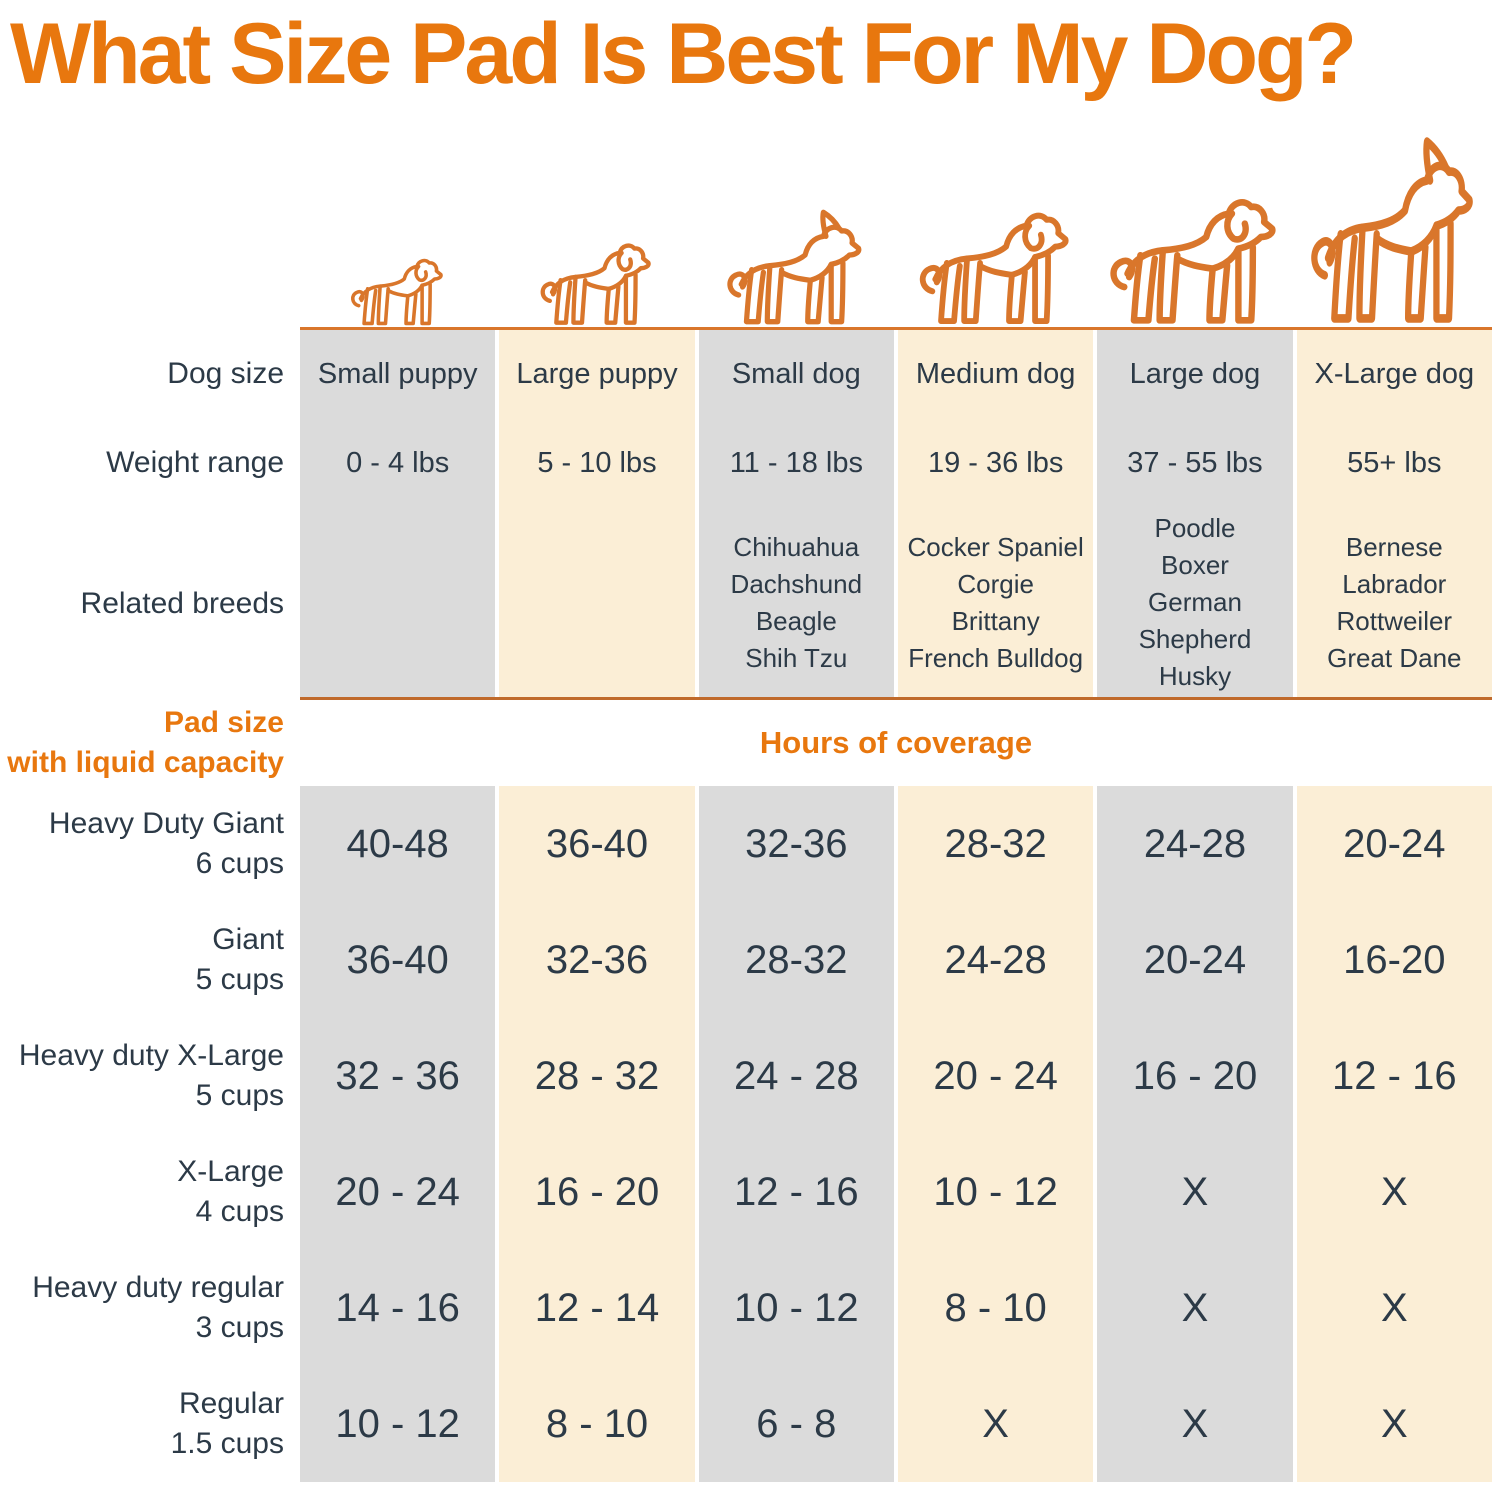 This screenshot has width=1499, height=1506. Describe the element at coordinates (398, 960) in the screenshot. I see `hours-cell: 36-40` at that location.